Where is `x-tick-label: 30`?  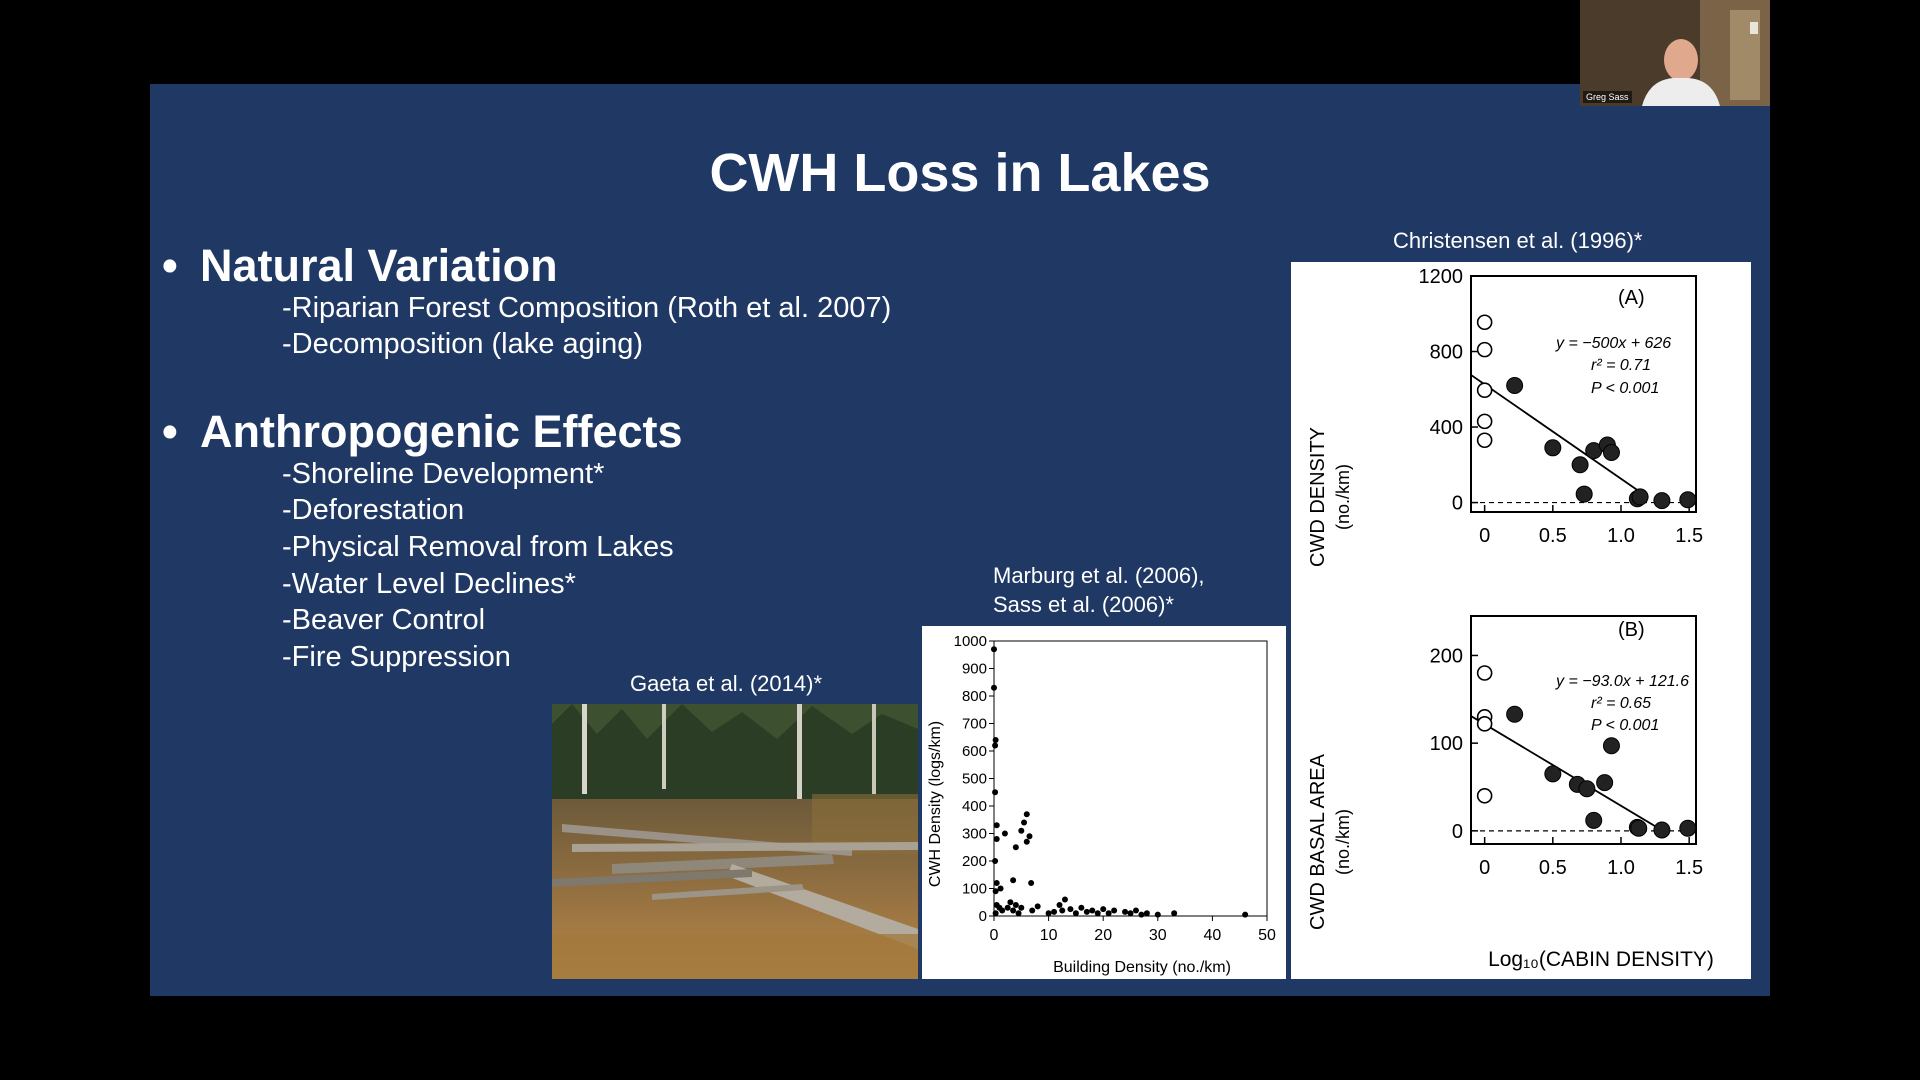
x-tick-label: 30 is located at coordinates (1158, 935).